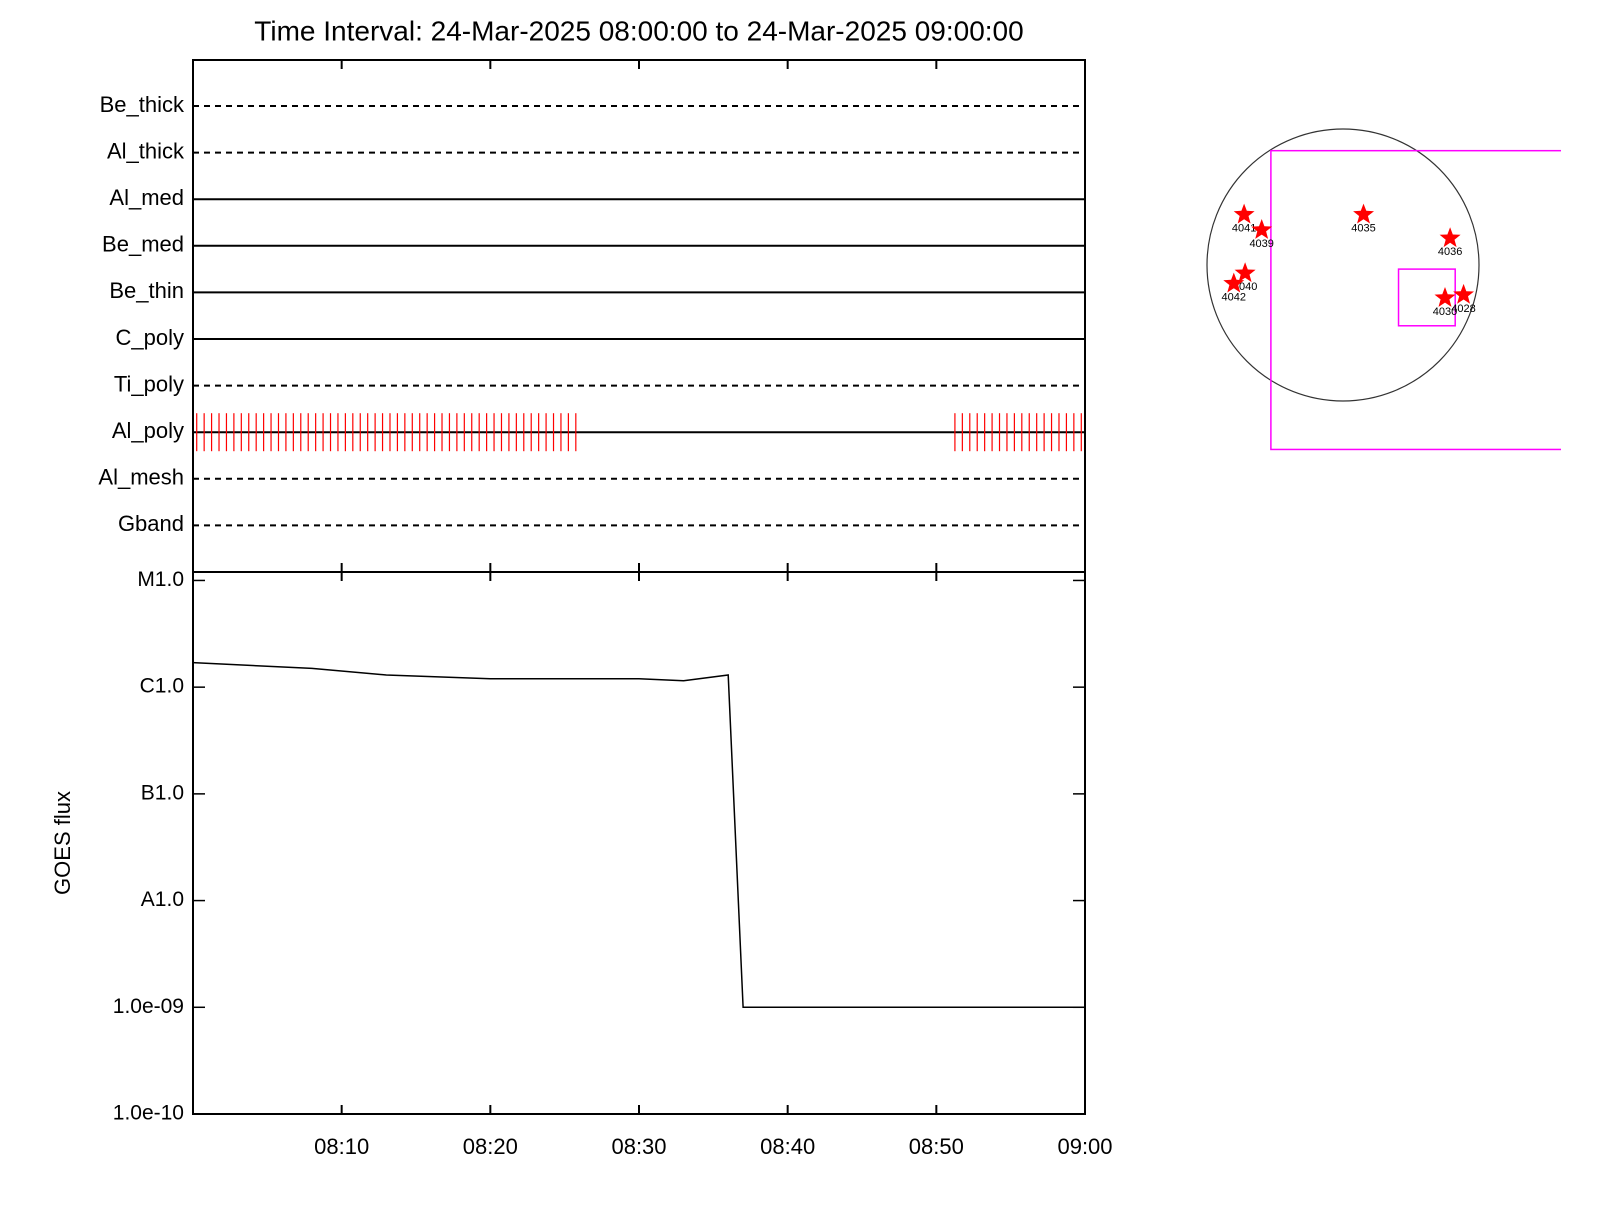 The width and height of the screenshot is (1600, 1205). What do you see at coordinates (1234, 297) in the screenshot?
I see `active-region-label: 4042` at bounding box center [1234, 297].